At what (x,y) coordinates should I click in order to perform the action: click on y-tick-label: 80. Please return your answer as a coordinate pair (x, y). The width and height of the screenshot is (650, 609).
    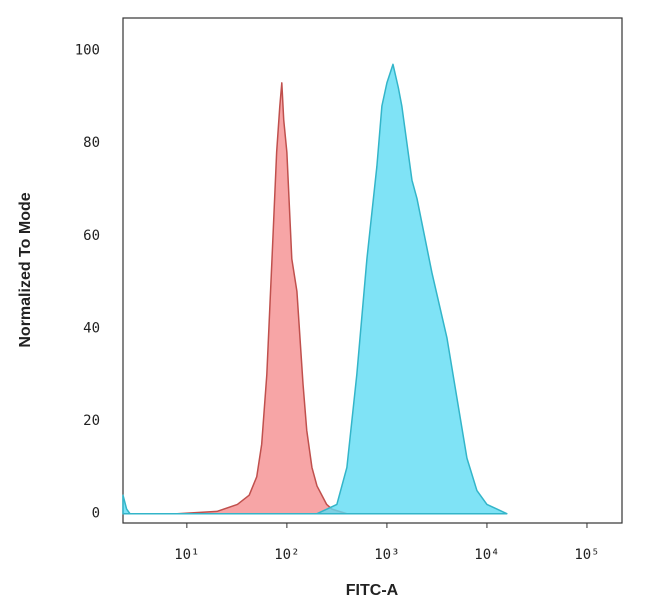
    Looking at the image, I should click on (91, 143).